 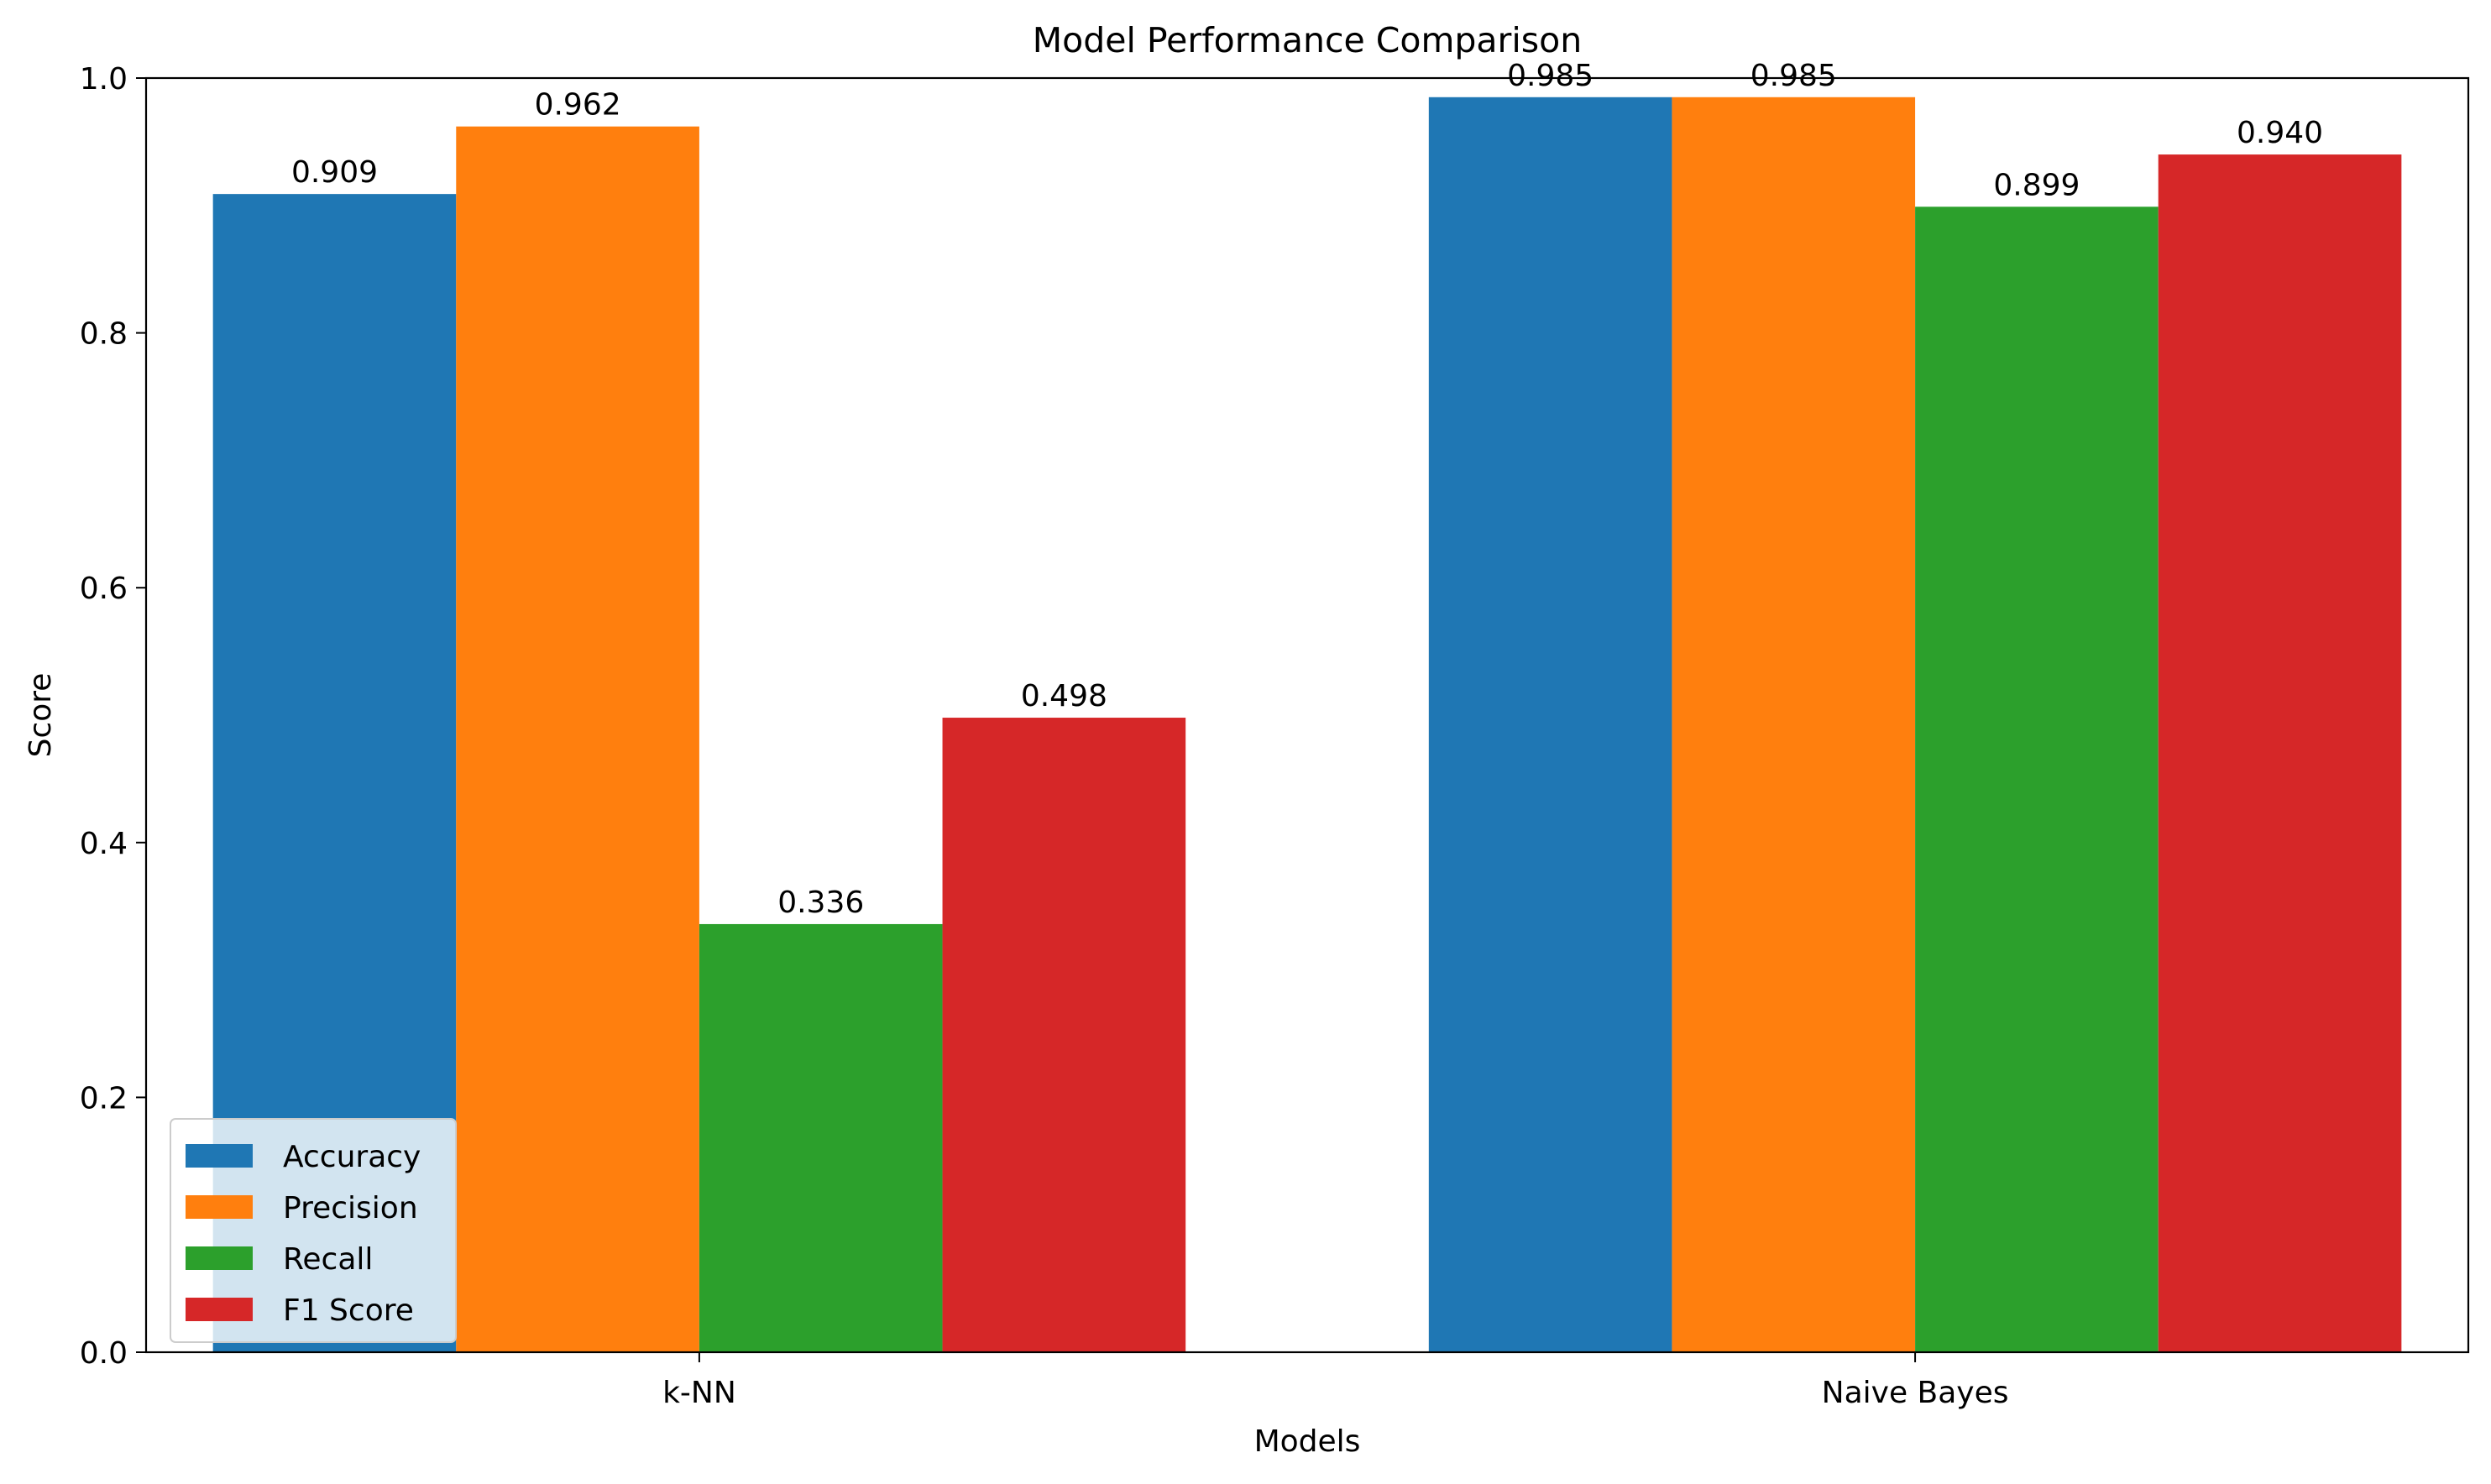 What do you see at coordinates (1308, 40) in the screenshot?
I see `chart-title: Model Performance Comparison` at bounding box center [1308, 40].